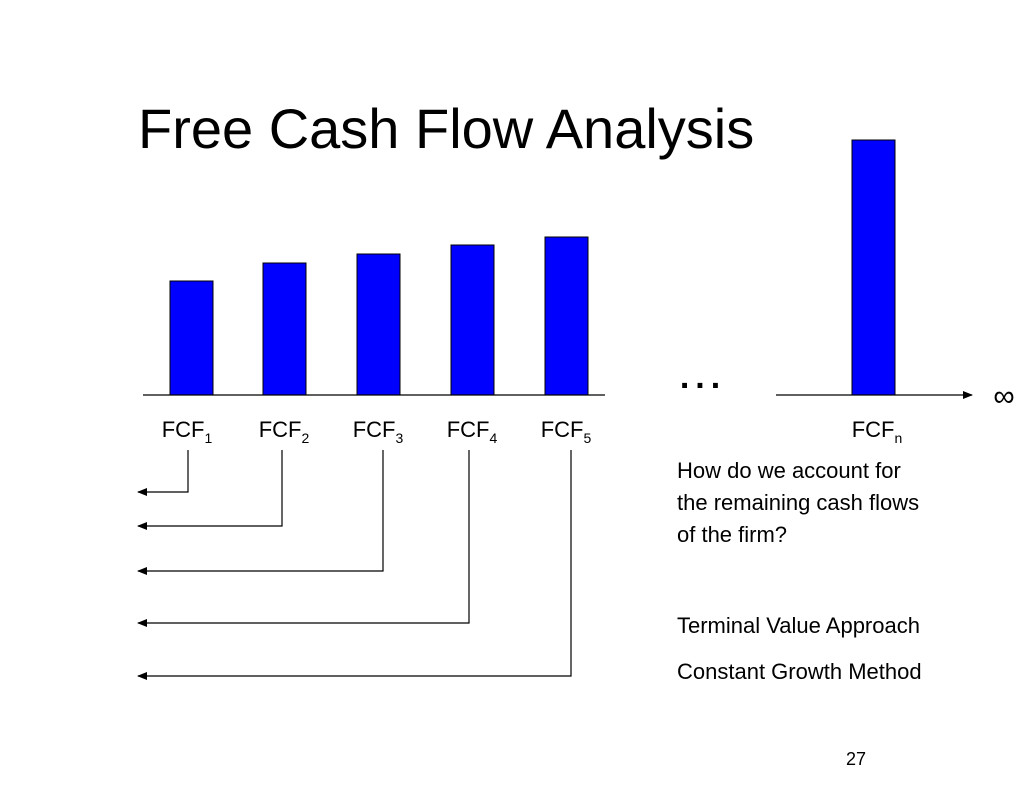 The width and height of the screenshot is (1024, 791). What do you see at coordinates (532, 431) in the screenshot?
I see `fcf-labels: FCF1 FCF2 FCF3 FCF4 FCF5 FCFn` at bounding box center [532, 431].